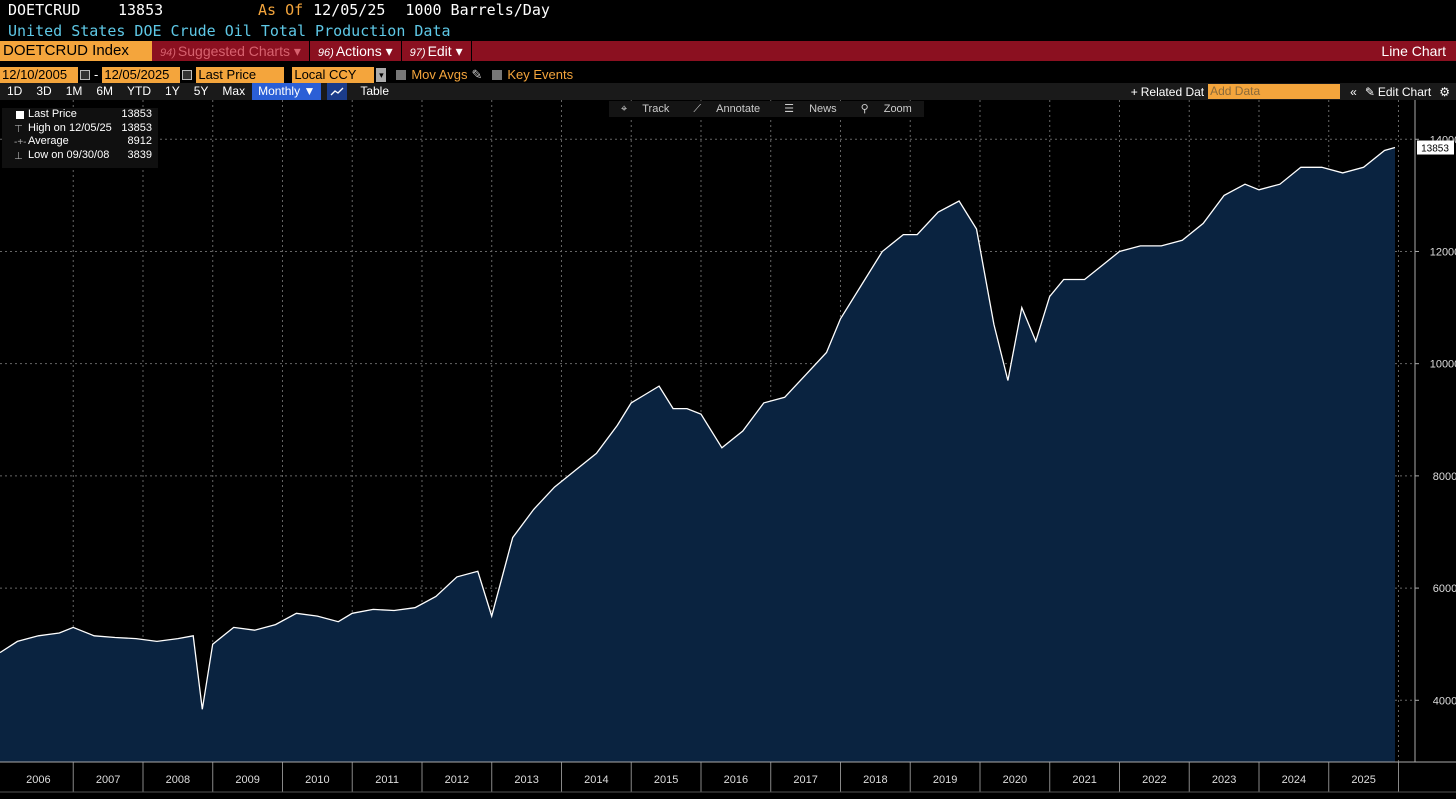  What do you see at coordinates (1444, 91) in the screenshot?
I see `gear-icon: ⚙` at bounding box center [1444, 91].